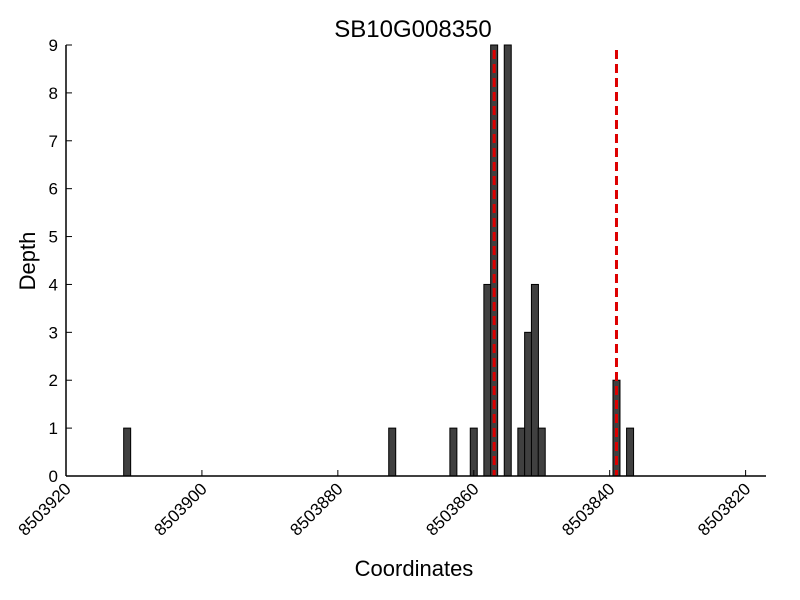 Image resolution: width=800 pixels, height=600 pixels. What do you see at coordinates (452, 509) in the screenshot?
I see `x-tick-label: 8503860` at bounding box center [452, 509].